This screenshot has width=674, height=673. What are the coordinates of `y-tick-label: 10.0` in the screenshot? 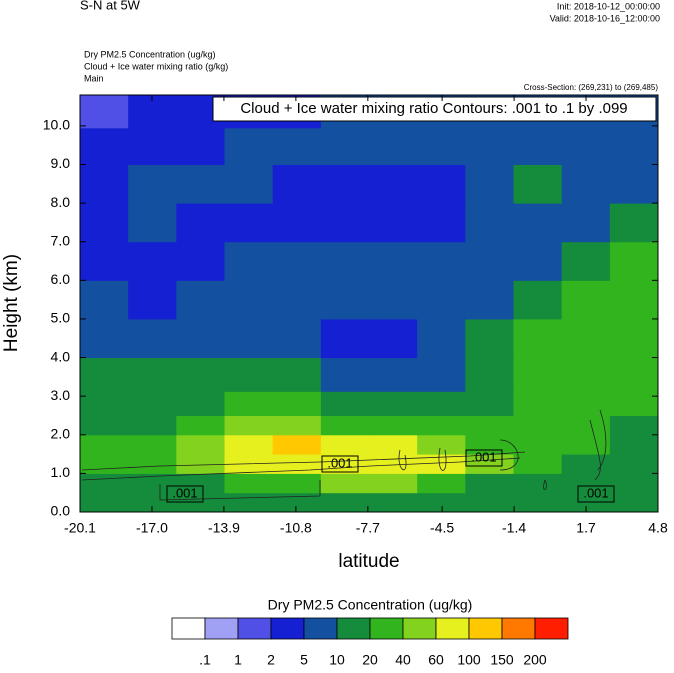 It's located at (56, 125).